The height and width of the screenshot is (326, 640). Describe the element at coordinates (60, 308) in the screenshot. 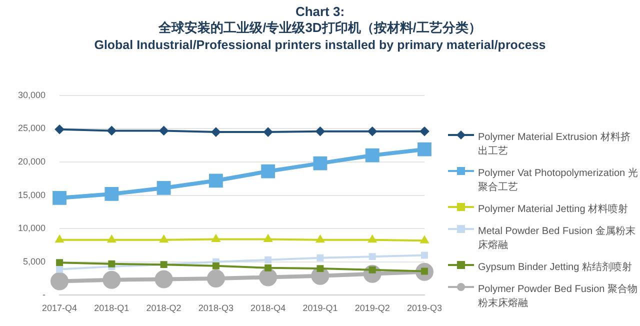

I see `x-tick-label: 2017-Q4` at that location.